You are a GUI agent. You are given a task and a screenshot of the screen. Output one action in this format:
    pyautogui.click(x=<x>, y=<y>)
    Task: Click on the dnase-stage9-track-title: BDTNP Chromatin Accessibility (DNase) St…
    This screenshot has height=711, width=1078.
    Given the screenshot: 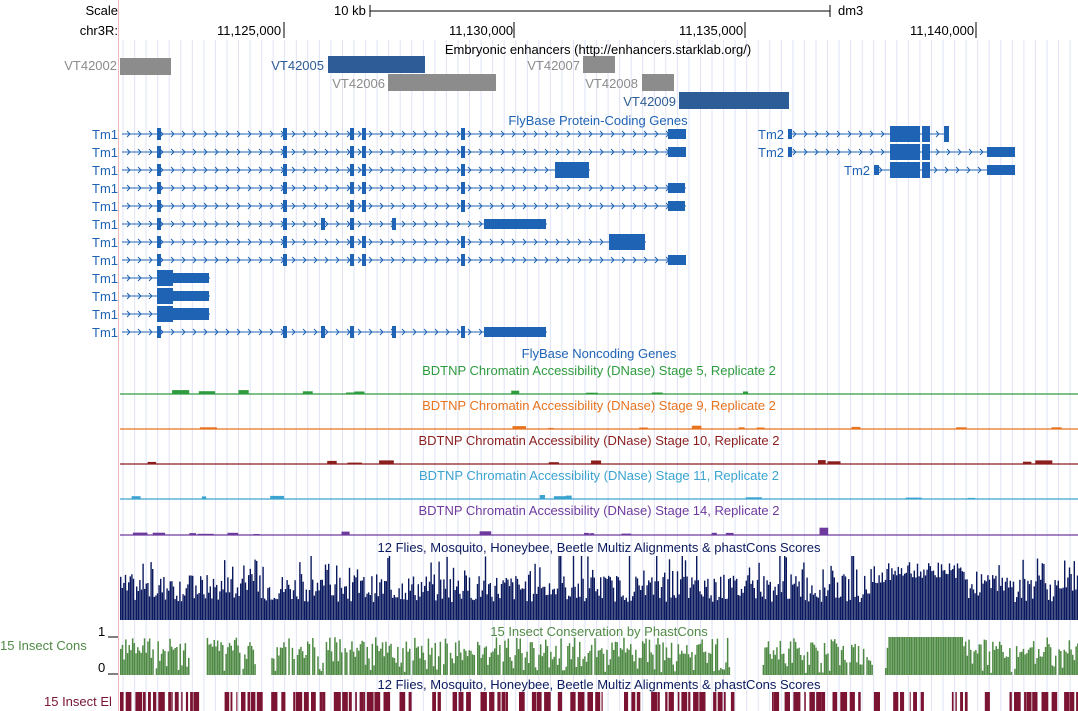 What is the action you would take?
    pyautogui.click(x=599, y=405)
    